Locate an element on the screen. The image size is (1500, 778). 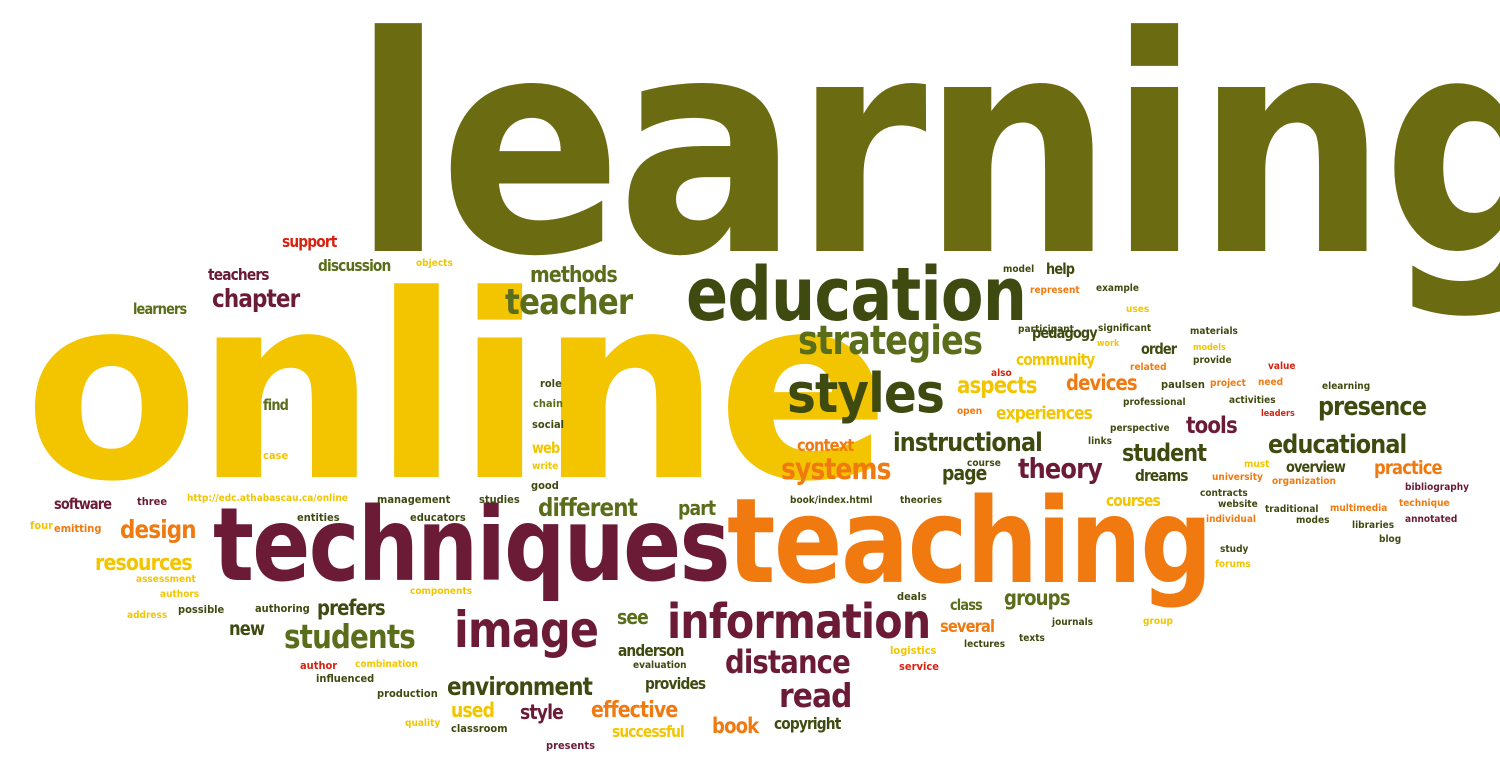
word-individual: individual is located at coordinates (1231, 519).